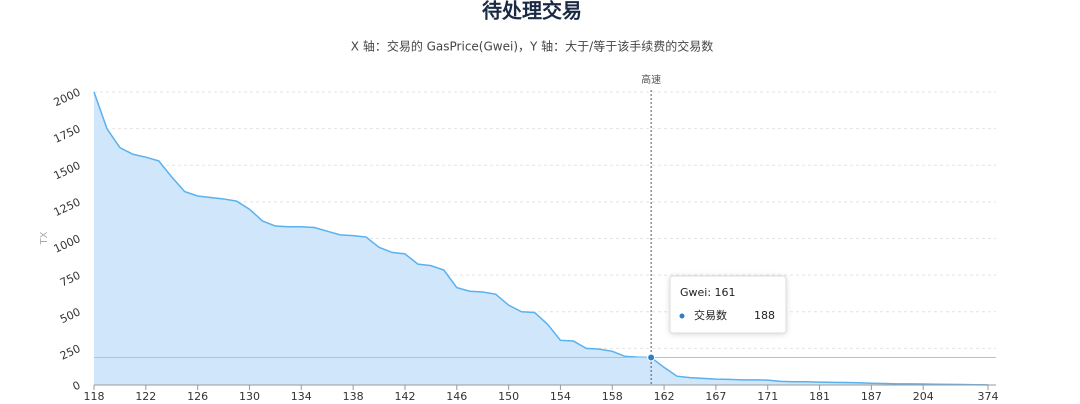 The image size is (1080, 404). What do you see at coordinates (70, 352) in the screenshot?
I see `y-tick-label: 250` at bounding box center [70, 352].